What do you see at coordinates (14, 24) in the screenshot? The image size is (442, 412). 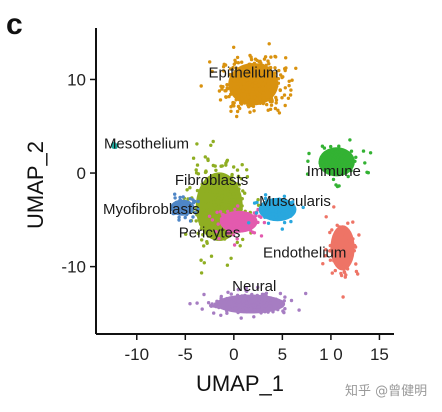 I see `panel-letter: c` at bounding box center [14, 24].